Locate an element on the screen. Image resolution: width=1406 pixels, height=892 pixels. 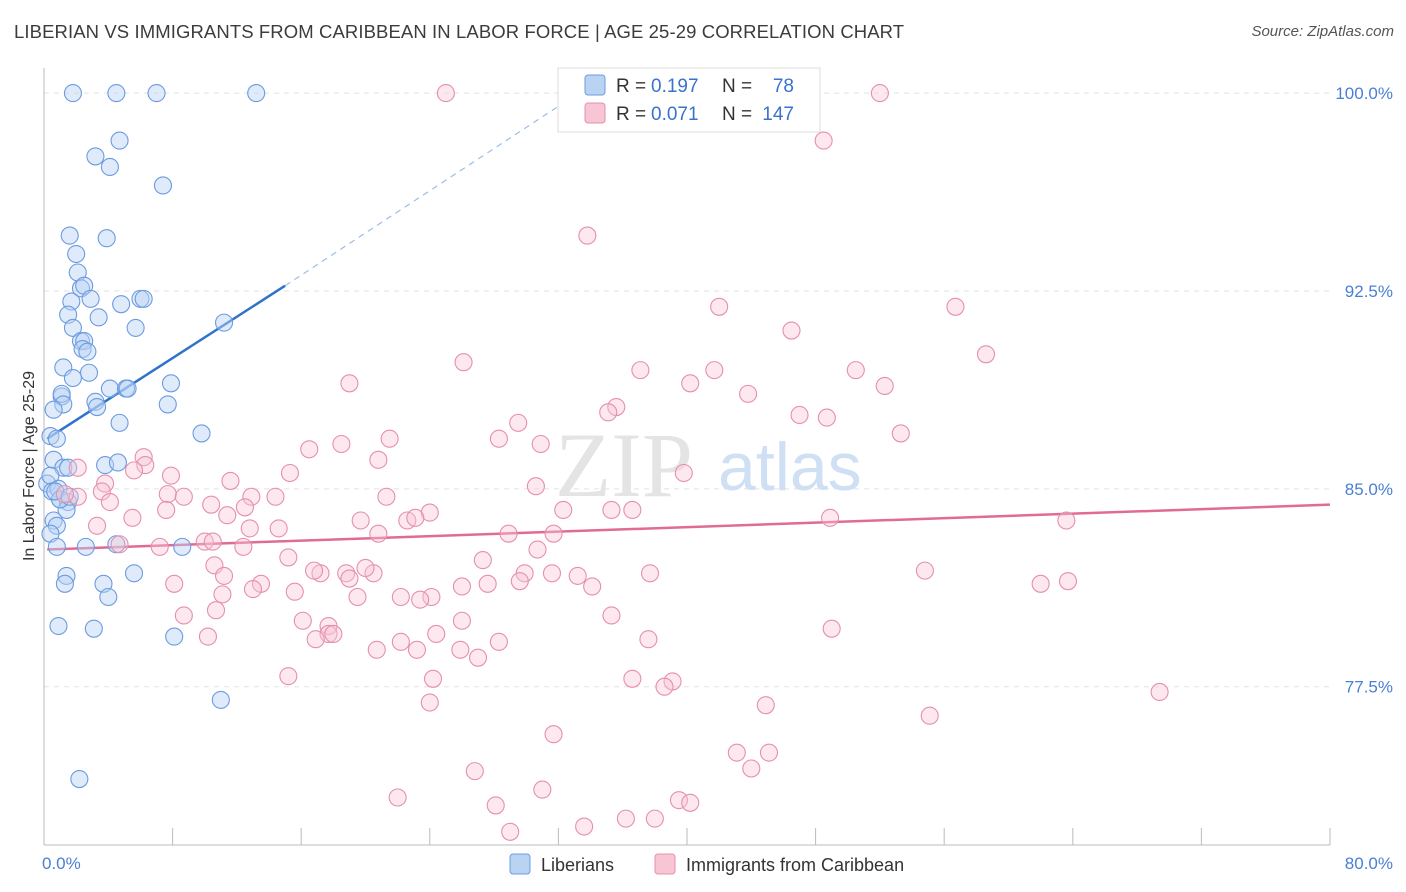
liberian-trend-extension is located at coordinates (429, 191).